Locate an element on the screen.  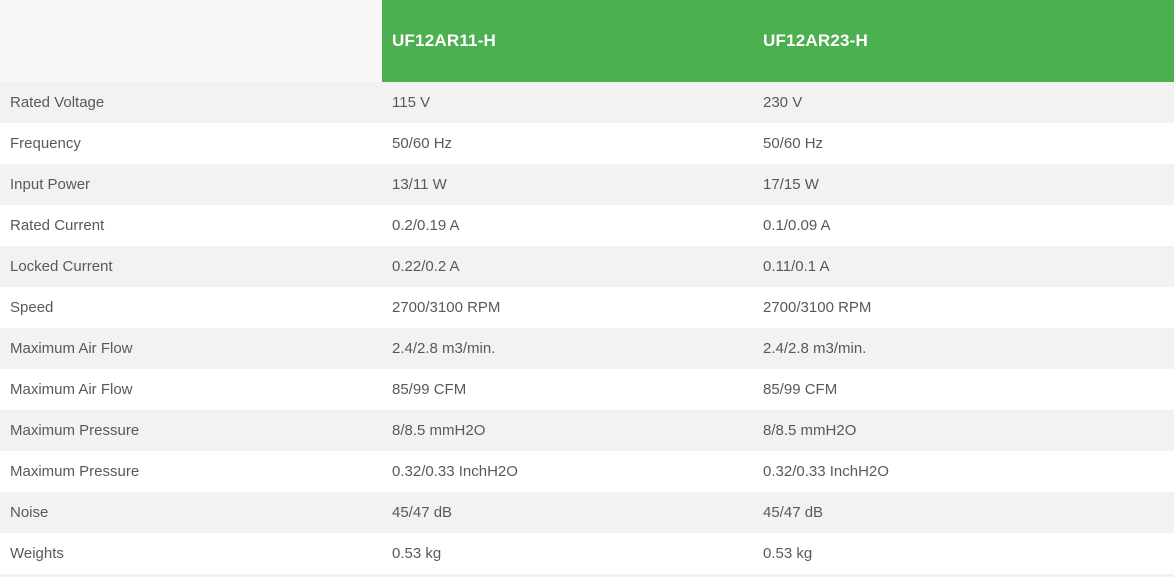
spec-label: Locked Current is located at coordinates (61, 266).